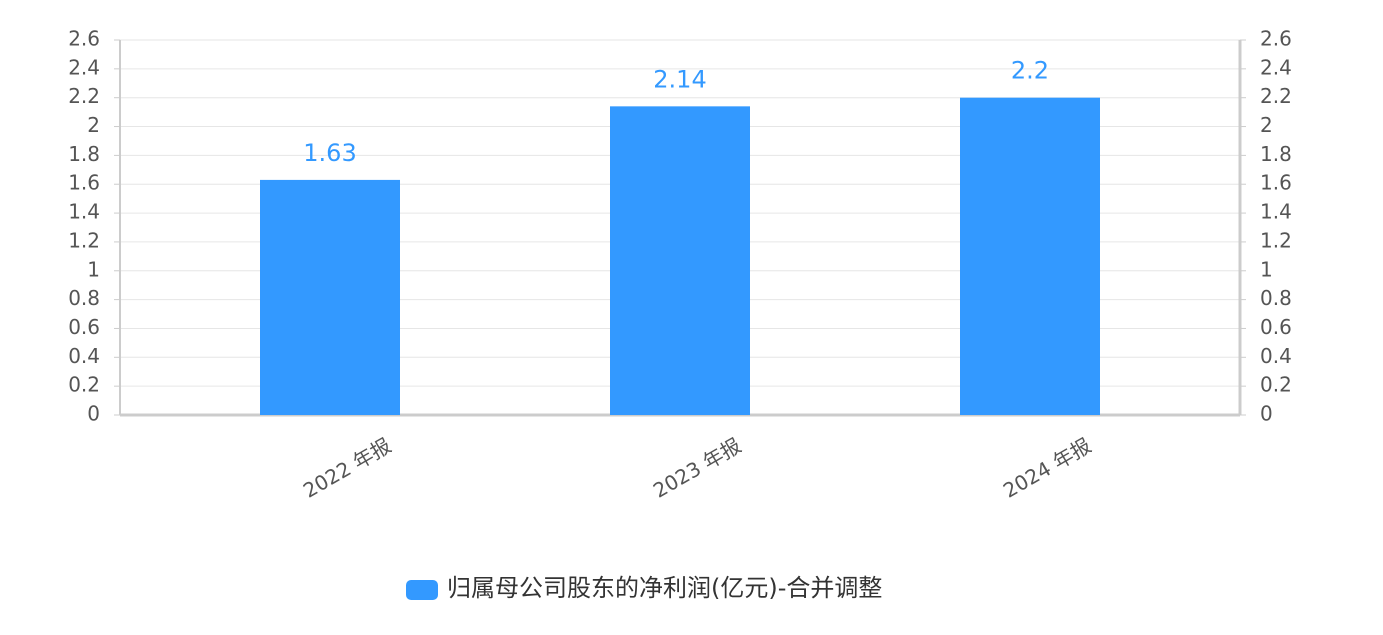 This screenshot has width=1383, height=635. What do you see at coordinates (84, 67) in the screenshot?
I see `y-tick-label: 2.4` at bounding box center [84, 67].